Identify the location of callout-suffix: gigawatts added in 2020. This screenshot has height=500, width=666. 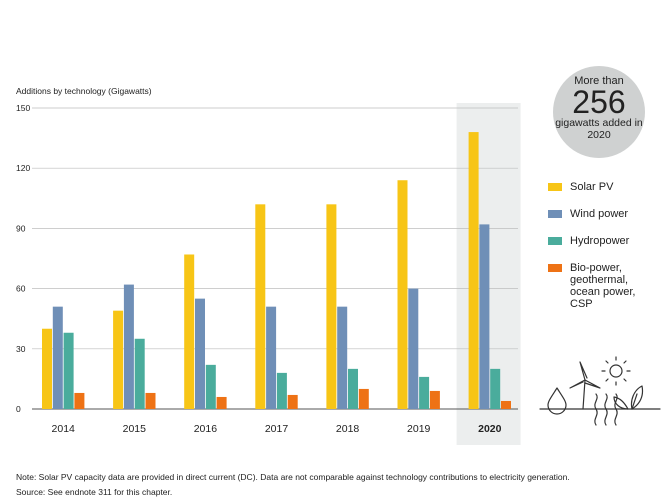
(599, 129).